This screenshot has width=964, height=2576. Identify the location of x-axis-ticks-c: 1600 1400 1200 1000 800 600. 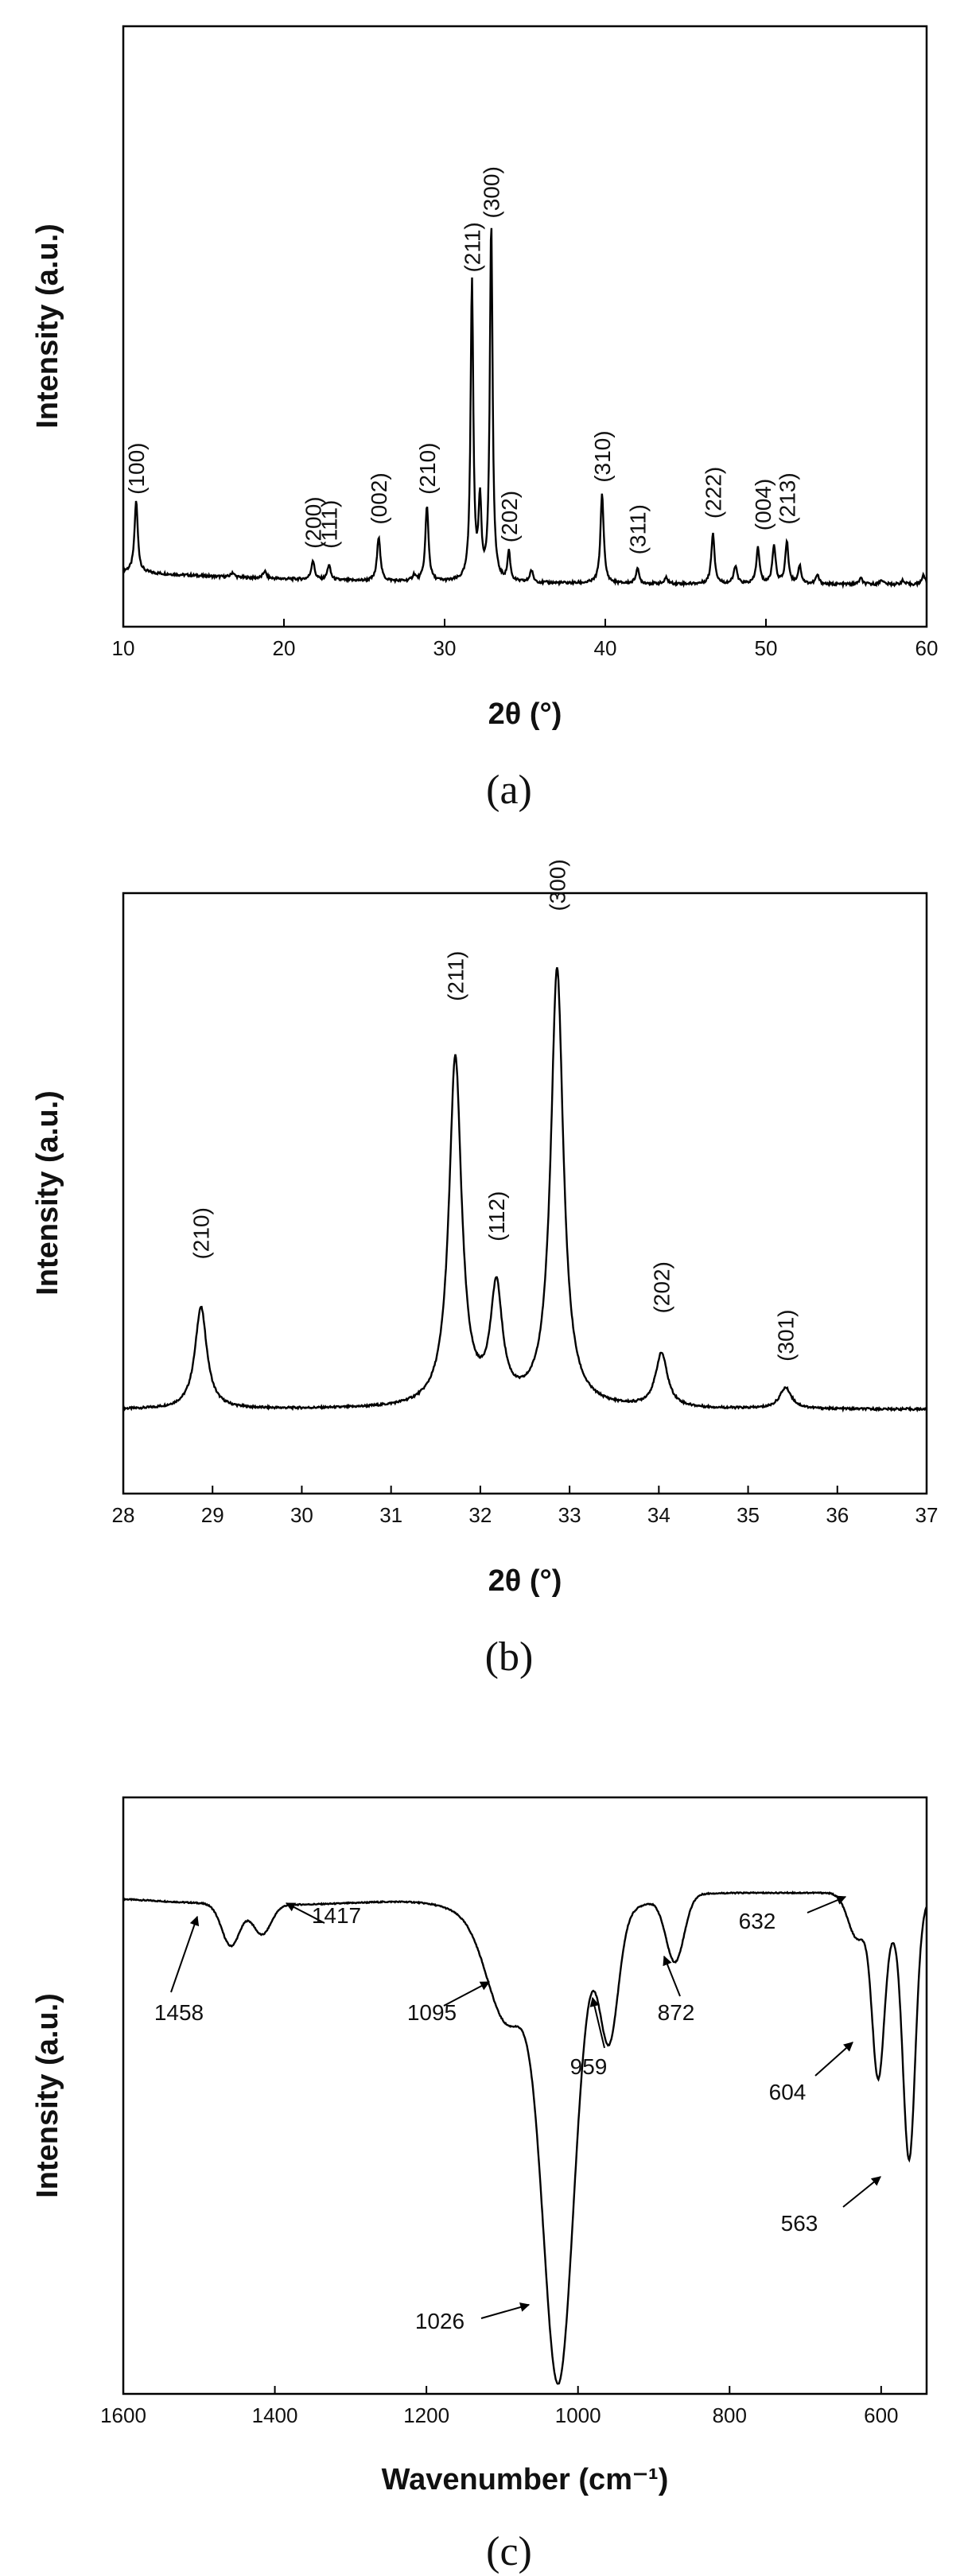
(499, 2406).